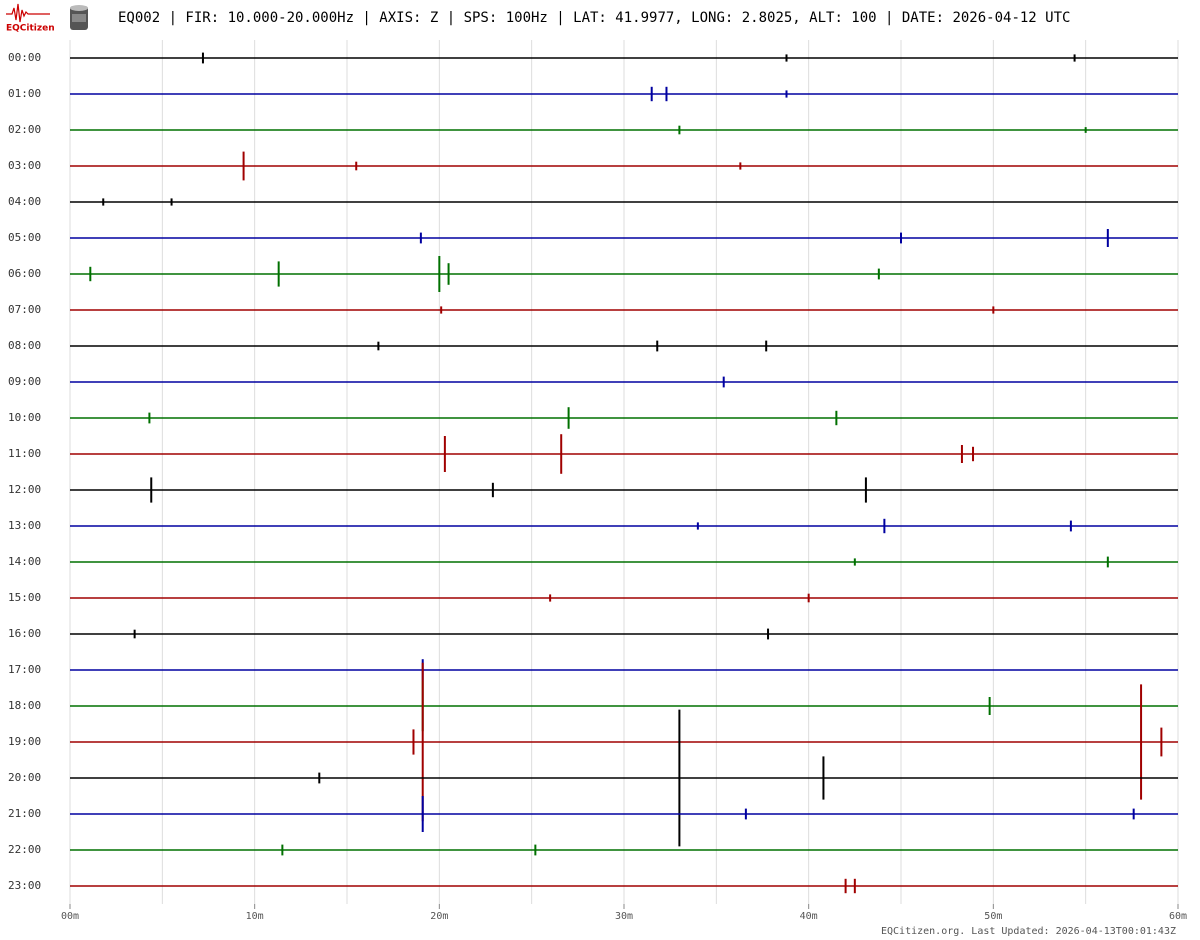  Describe the element at coordinates (24, 669) in the screenshot. I see `hour-label: 17:00` at that location.